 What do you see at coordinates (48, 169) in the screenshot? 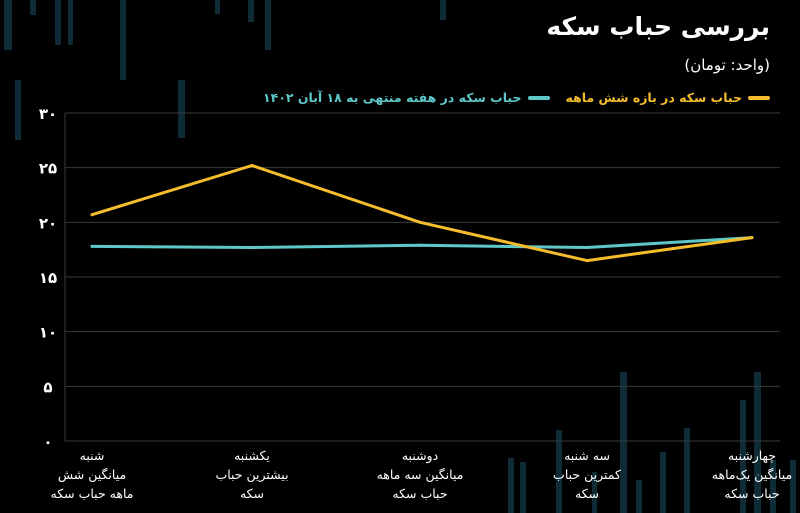
I see `y-tick-label: ۲۵` at bounding box center [48, 169].